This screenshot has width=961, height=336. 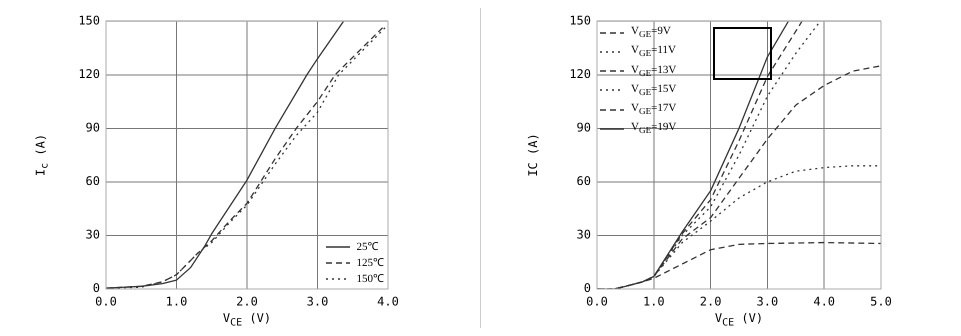 What do you see at coordinates (653, 71) in the screenshot?
I see `legend-label: V$_{GE}$=13V` at bounding box center [653, 71].